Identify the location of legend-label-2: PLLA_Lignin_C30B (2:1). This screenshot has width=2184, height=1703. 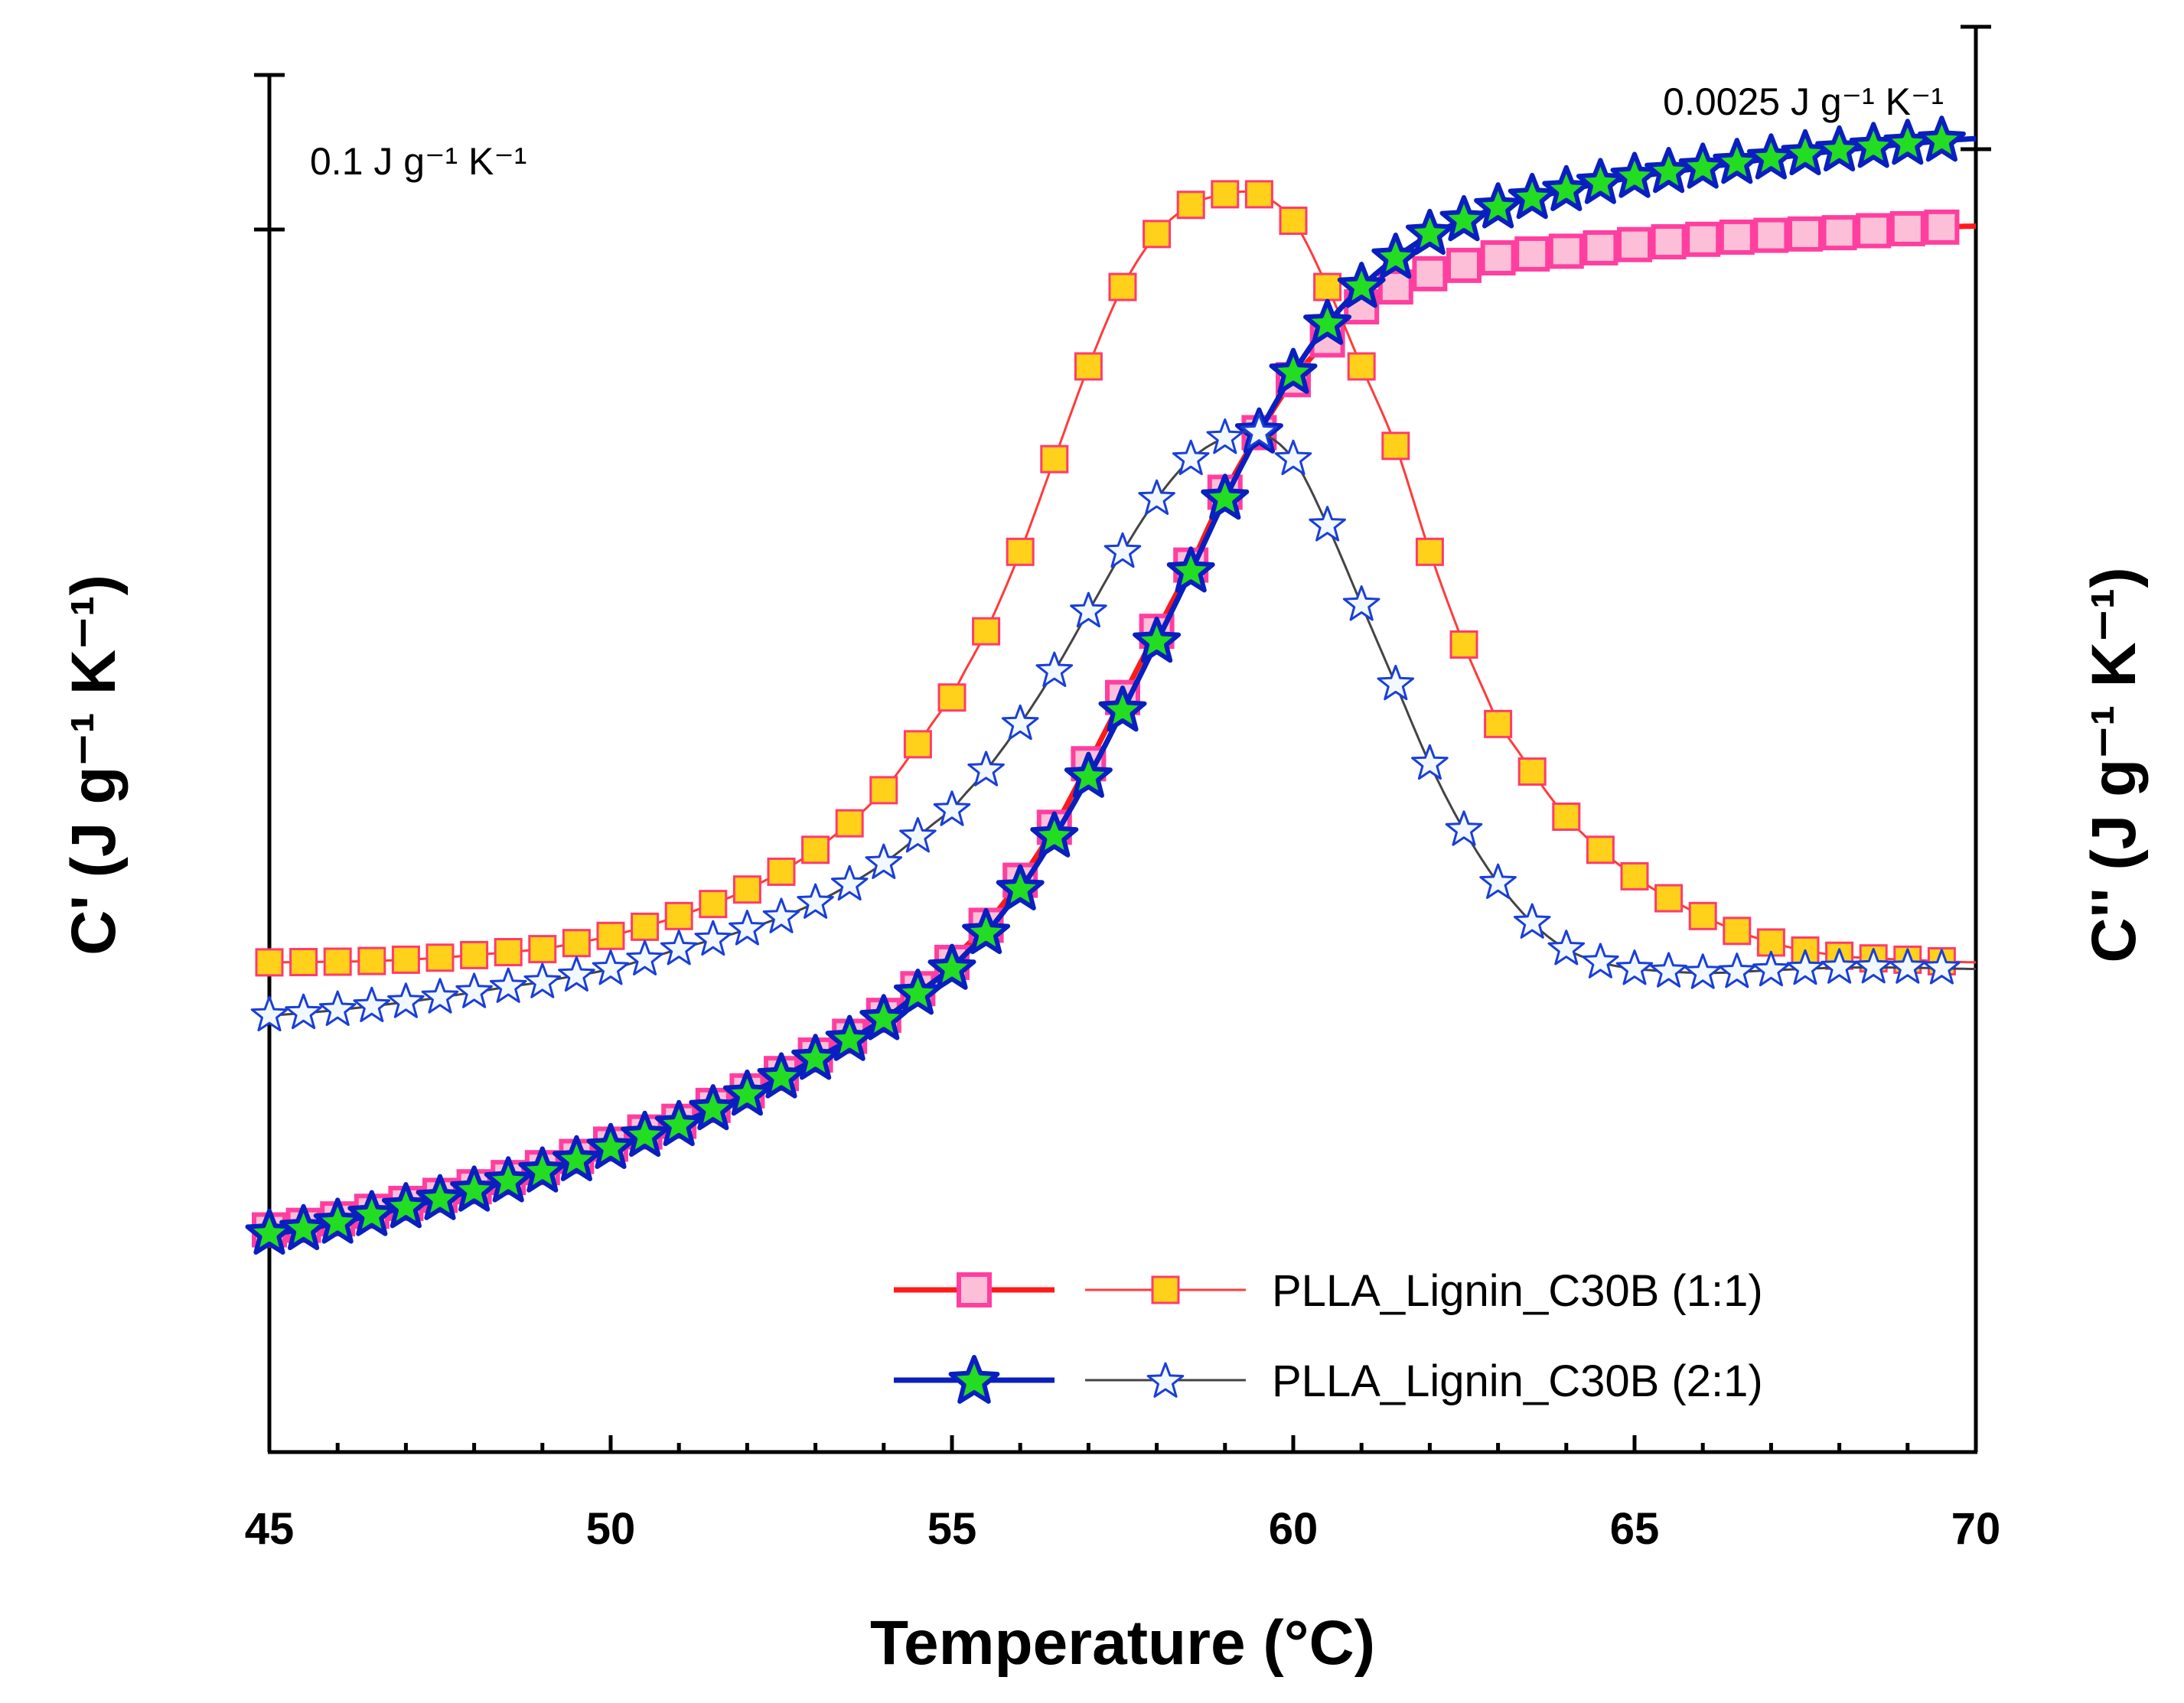
(1517, 1381).